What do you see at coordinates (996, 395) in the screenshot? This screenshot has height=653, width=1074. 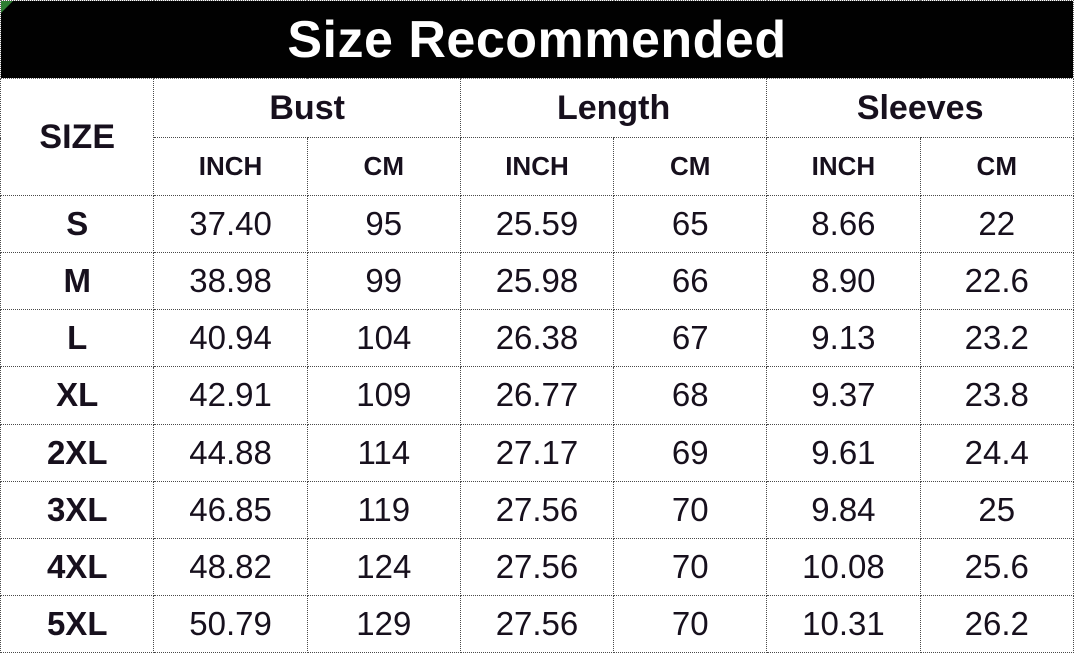 I see `sleeves-cm-cell: 23.8` at bounding box center [996, 395].